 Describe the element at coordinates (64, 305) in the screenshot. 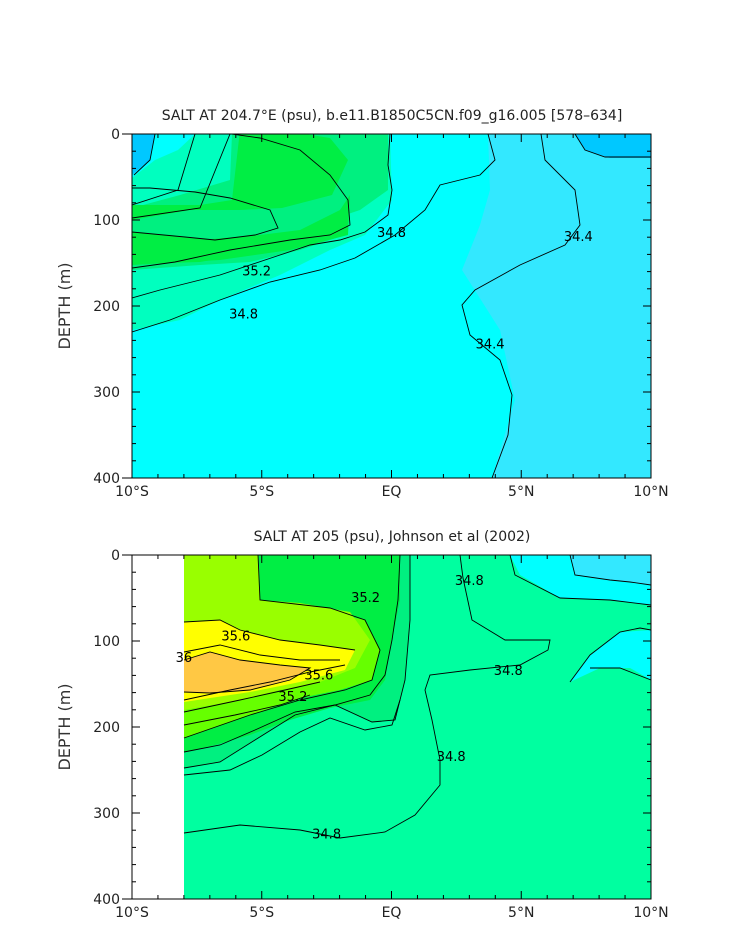

I see `panel-1-ylabel: DEPTH (m)` at that location.